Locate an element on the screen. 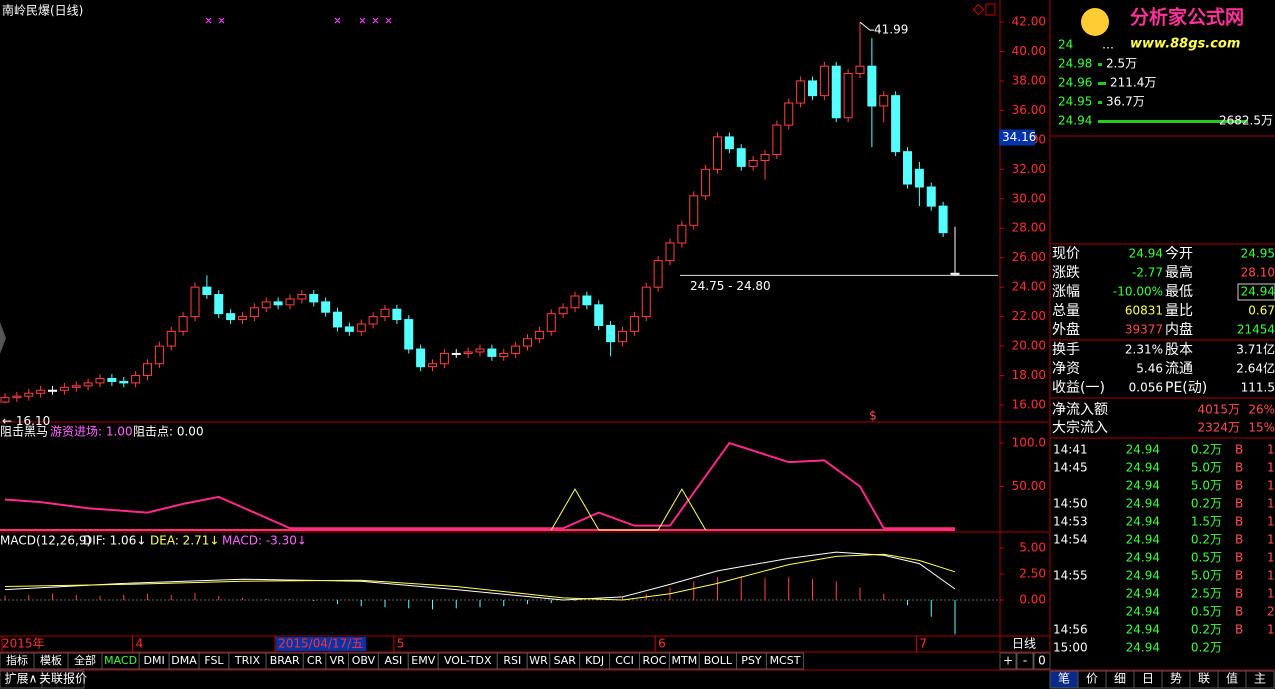 The image size is (1275, 689). stat-name: 最高 is located at coordinates (1179, 272).